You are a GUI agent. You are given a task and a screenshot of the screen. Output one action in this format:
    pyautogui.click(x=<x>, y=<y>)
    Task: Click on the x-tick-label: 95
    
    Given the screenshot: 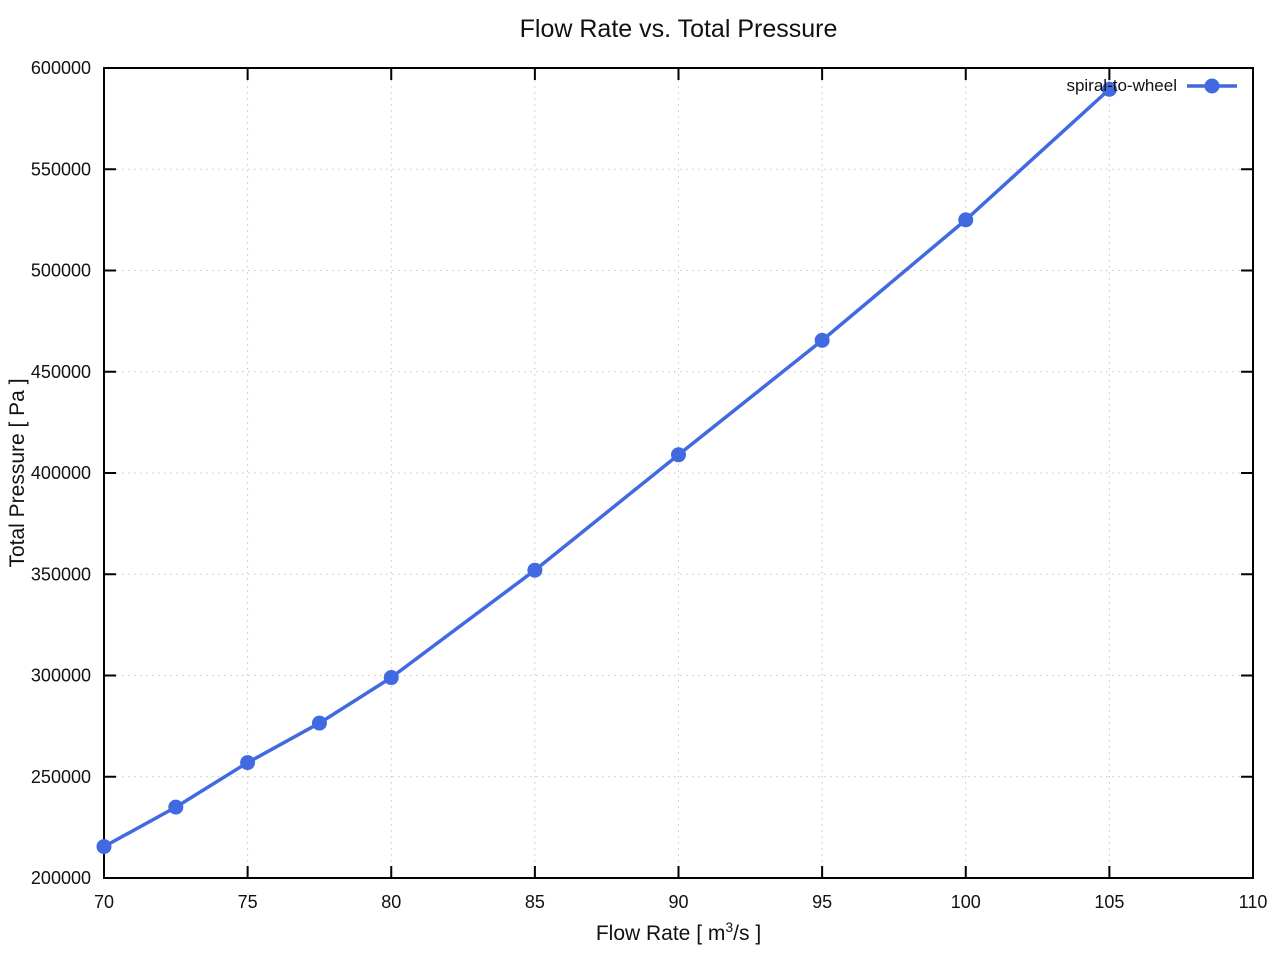 What is the action you would take?
    pyautogui.click(x=822, y=902)
    